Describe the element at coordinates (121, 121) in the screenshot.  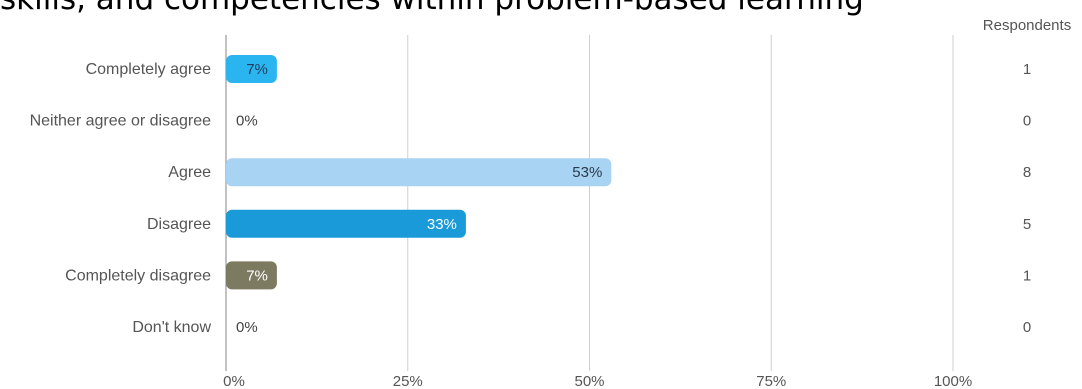
I see `category-label: Neither agree or disagree` at that location.